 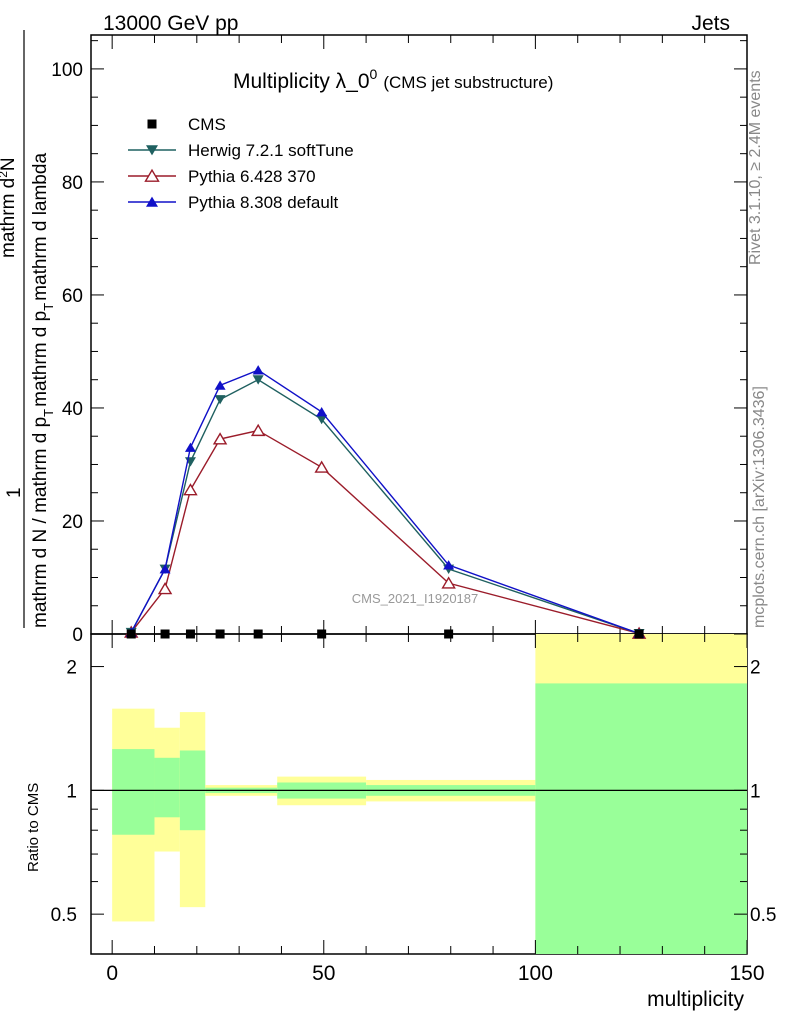 I want to click on watermark: CMS_2021_I1920187, so click(x=415, y=598).